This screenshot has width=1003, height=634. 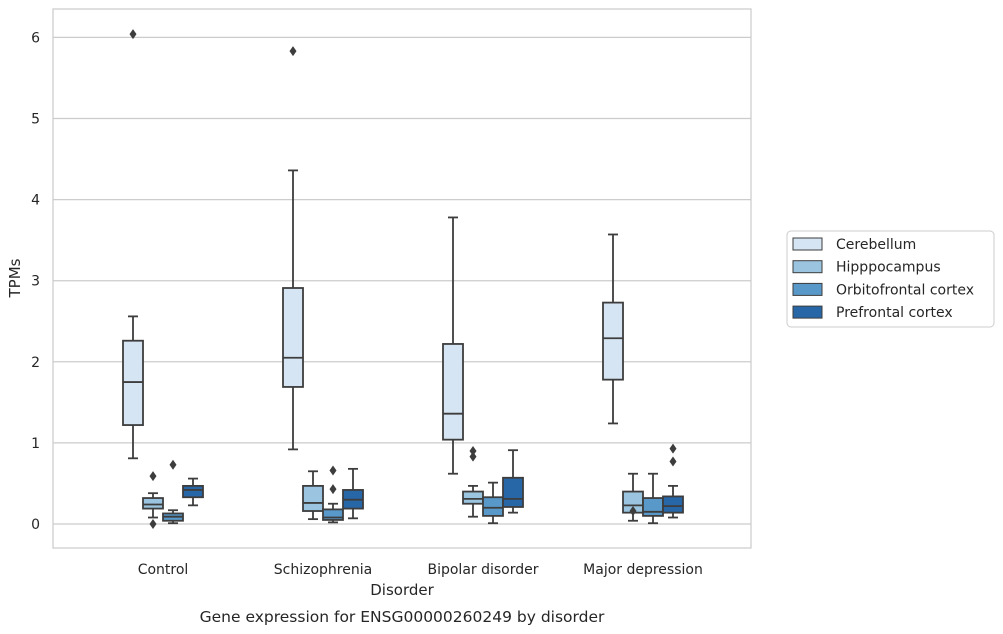 What do you see at coordinates (15, 278) in the screenshot?
I see `y-axis-label: TPMs` at bounding box center [15, 278].